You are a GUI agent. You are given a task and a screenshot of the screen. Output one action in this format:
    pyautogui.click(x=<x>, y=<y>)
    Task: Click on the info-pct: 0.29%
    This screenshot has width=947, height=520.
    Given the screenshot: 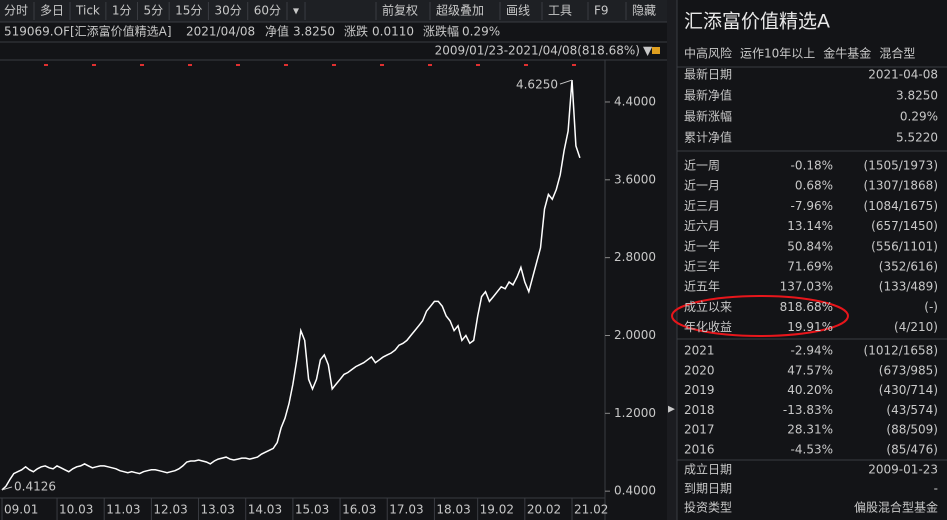 What is the action you would take?
    pyautogui.click(x=481, y=32)
    